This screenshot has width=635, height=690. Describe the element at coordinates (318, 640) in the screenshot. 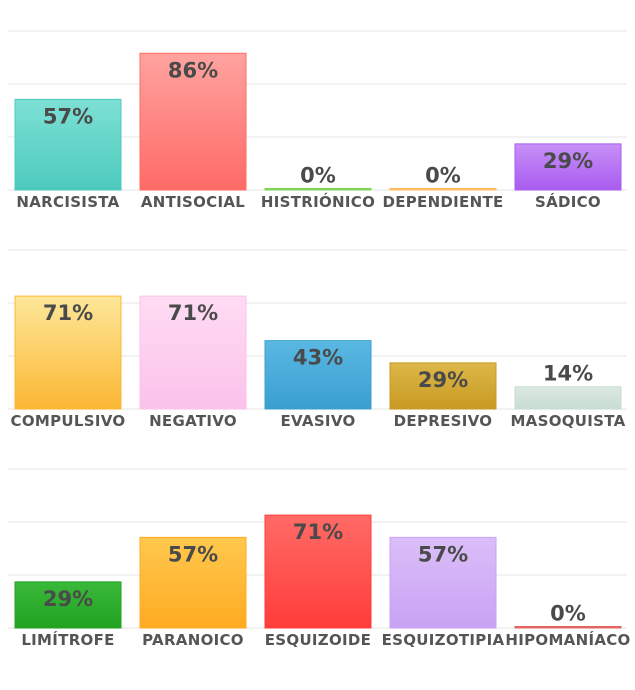

I see `category-label: ESQUIZOIDE` at that location.